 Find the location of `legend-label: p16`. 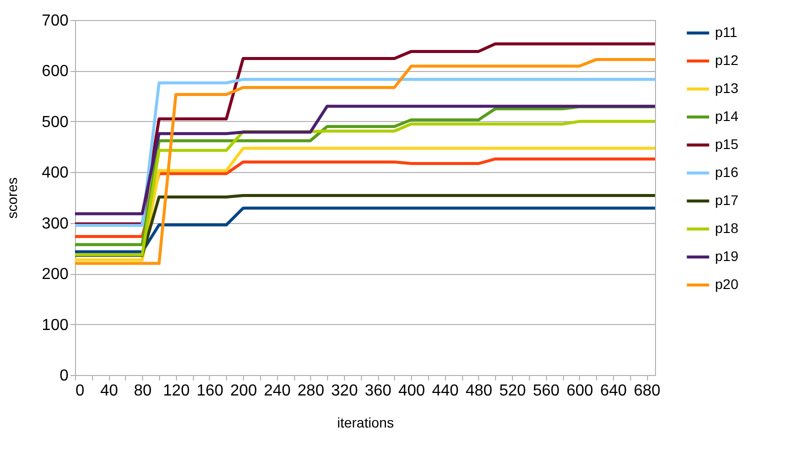

legend-label: p16 is located at coordinates (727, 172).